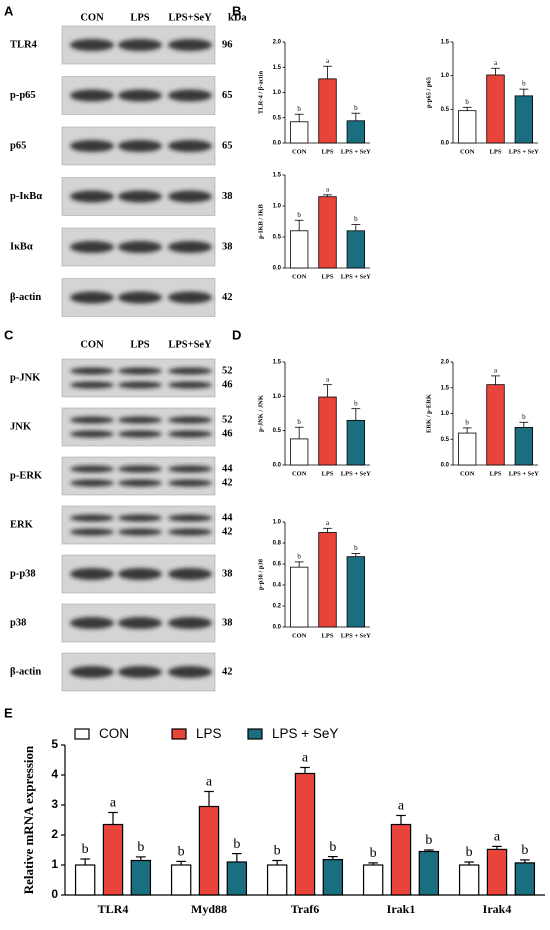 The image size is (550, 930). Describe the element at coordinates (236, 10) in the screenshot. I see `panel-label: B` at that location.